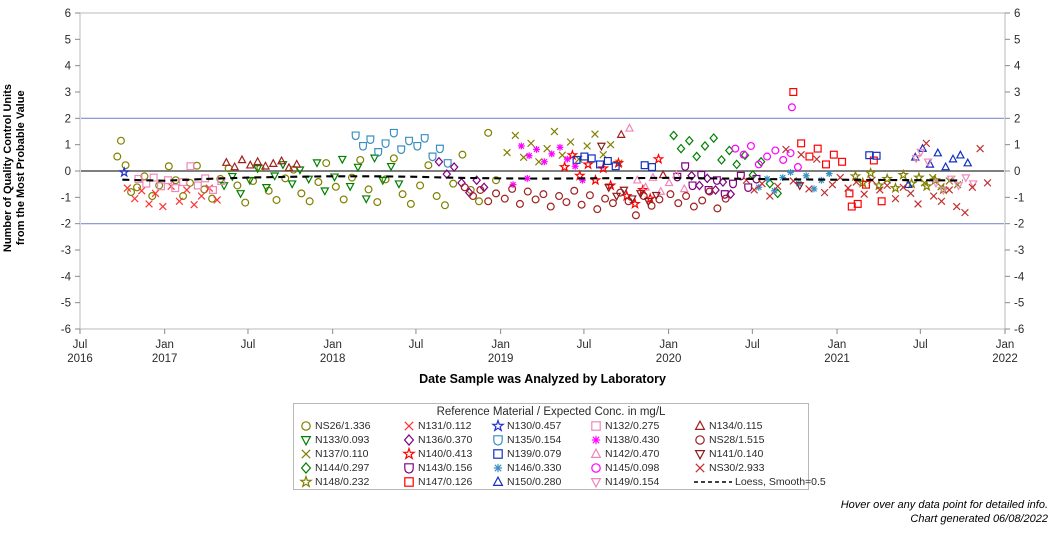 The image size is (1056, 538). What do you see at coordinates (538, 482) in the screenshot?
I see `legend-item: N150/0.280` at bounding box center [538, 482].